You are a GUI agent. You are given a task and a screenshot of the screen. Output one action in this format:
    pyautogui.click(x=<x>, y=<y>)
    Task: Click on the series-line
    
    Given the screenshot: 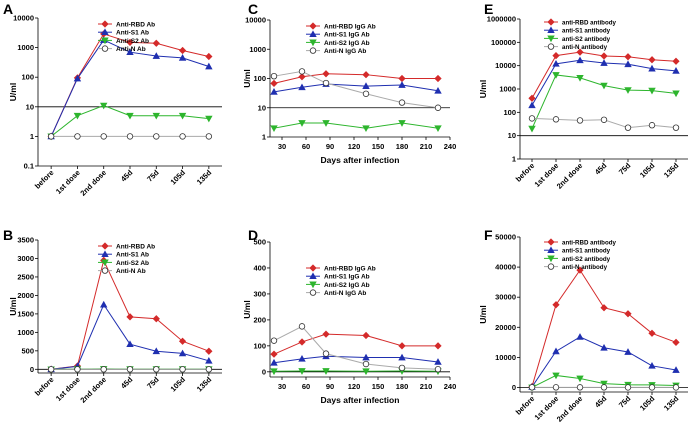 What is the action you would take?
    pyautogui.click(x=356, y=89)
    